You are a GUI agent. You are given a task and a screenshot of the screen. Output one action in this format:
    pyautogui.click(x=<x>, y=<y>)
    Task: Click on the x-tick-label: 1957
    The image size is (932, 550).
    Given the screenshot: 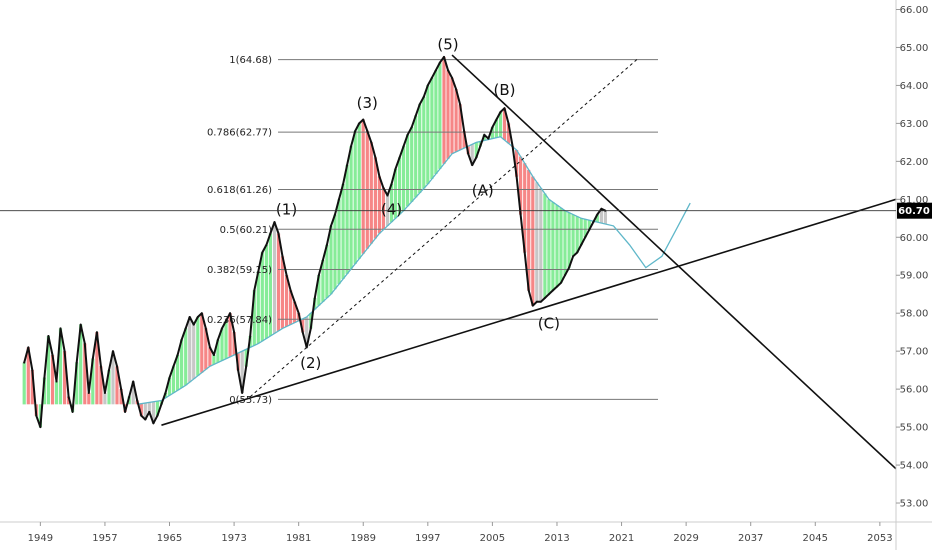 What is the action you would take?
    pyautogui.click(x=104, y=538)
    